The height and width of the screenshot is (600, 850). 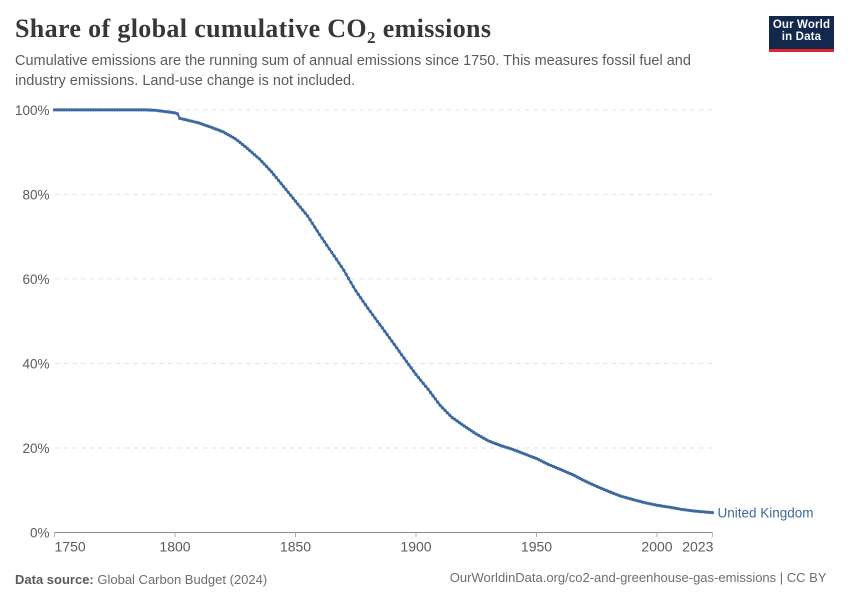 What do you see at coordinates (35, 279) in the screenshot?
I see `svg-text: 60%` at bounding box center [35, 279].